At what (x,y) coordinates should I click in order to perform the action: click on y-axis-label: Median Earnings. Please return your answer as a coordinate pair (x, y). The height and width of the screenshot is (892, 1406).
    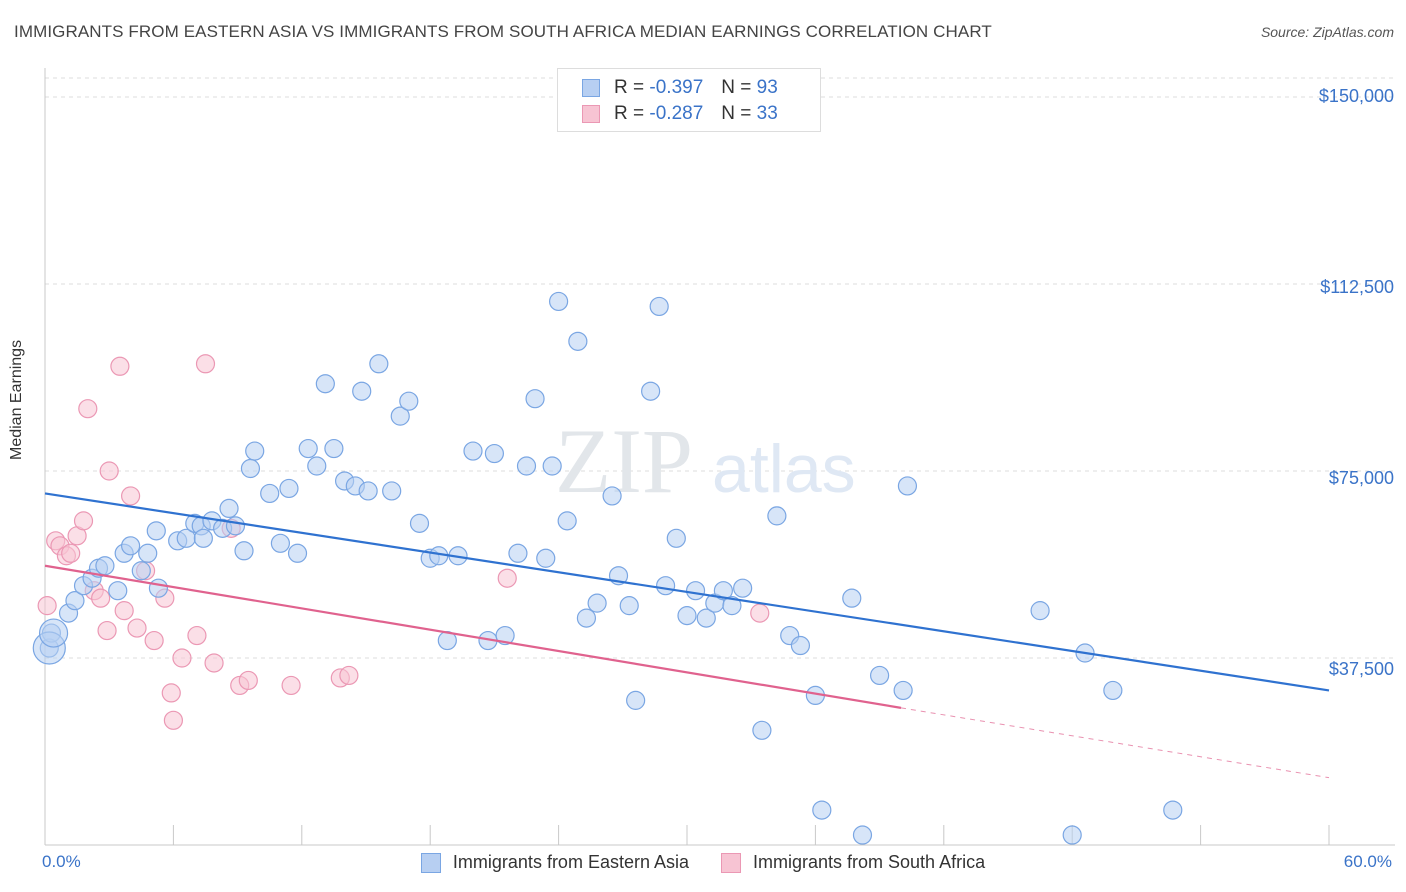
    Looking at the image, I should click on (16, 399).